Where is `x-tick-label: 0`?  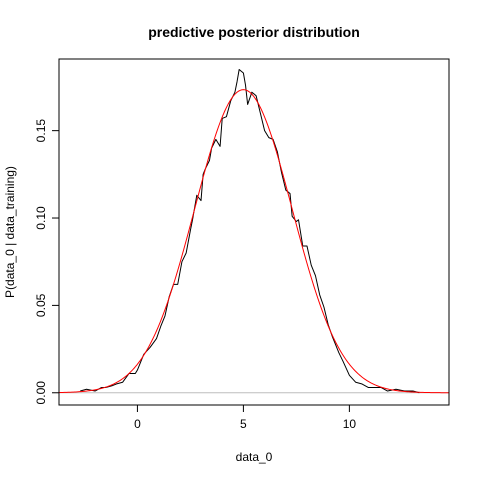
x-tick-label: 0 is located at coordinates (137, 424).